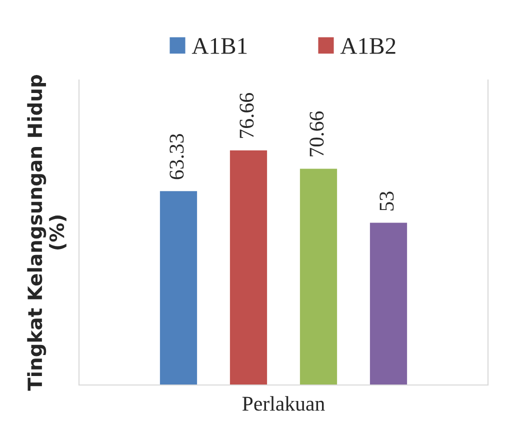  Describe the element at coordinates (387, 201) in the screenshot. I see `data-label: 53` at that location.